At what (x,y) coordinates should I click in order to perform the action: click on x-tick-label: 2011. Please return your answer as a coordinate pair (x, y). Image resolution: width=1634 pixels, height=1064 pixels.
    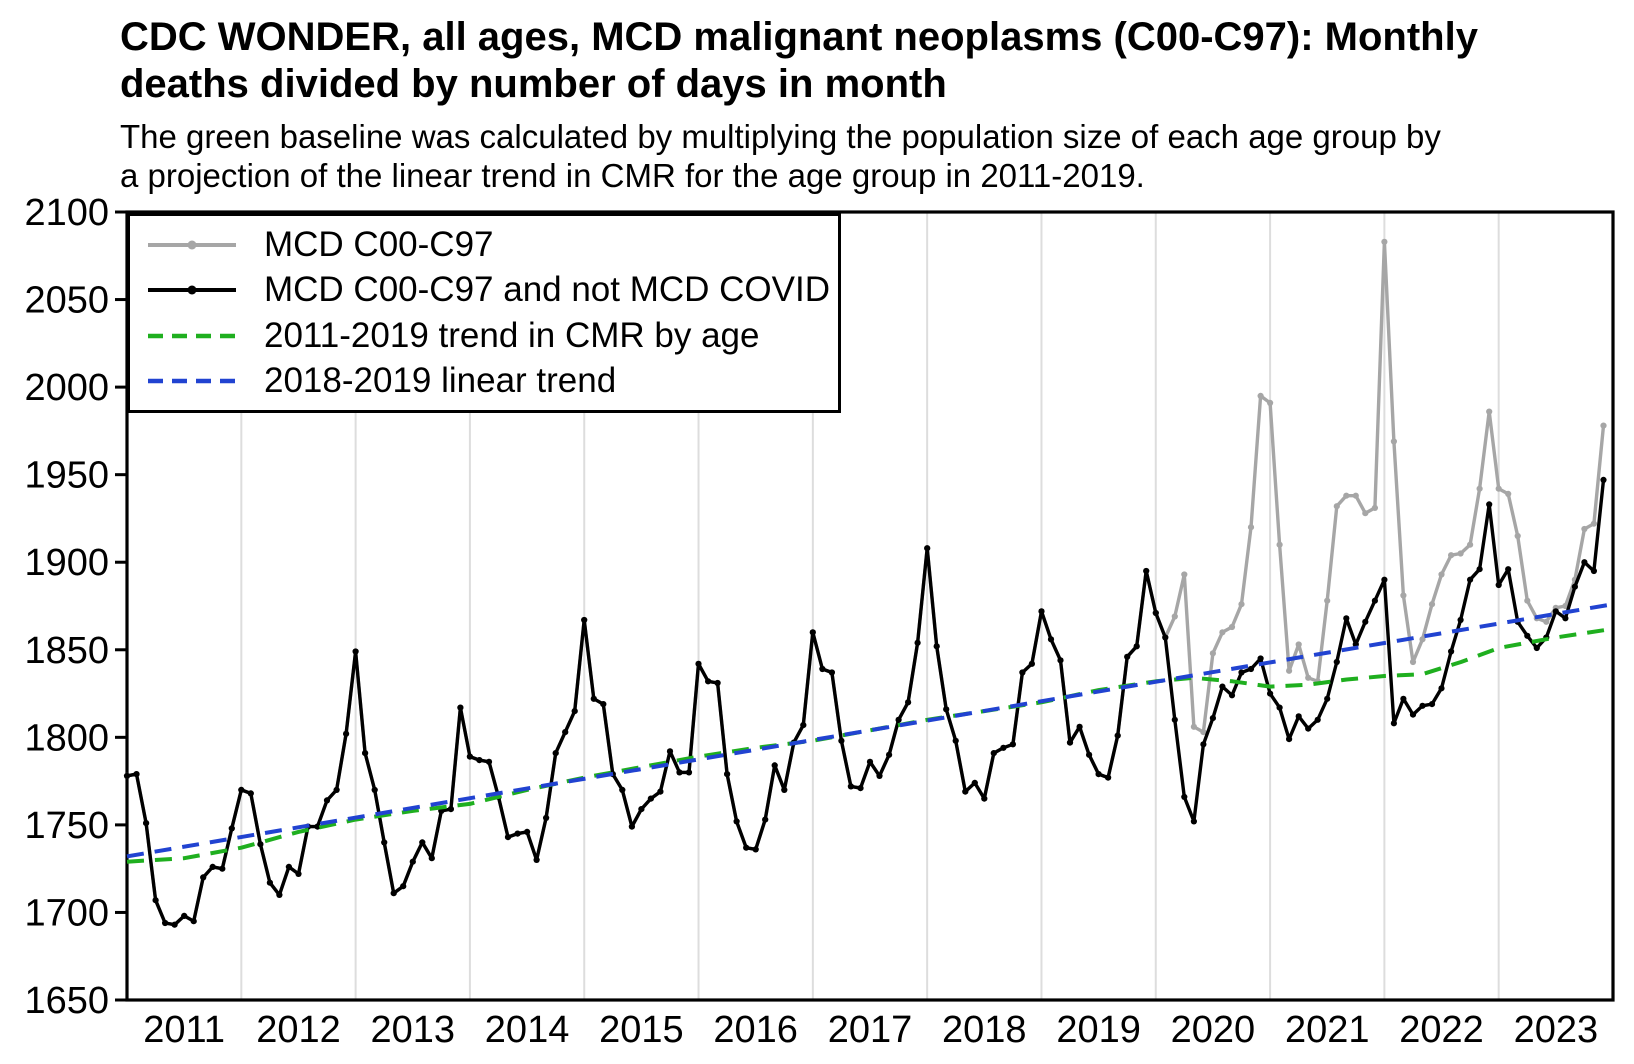
    Looking at the image, I should click on (184, 1030).